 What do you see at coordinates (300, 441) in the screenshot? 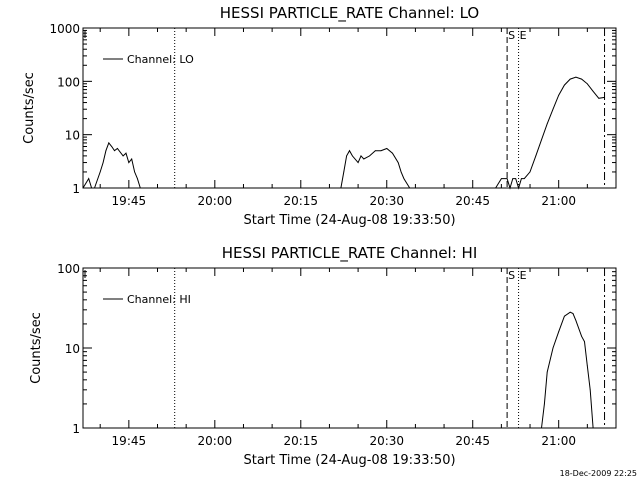
I see `plot-2-xtick-label: 20:15` at bounding box center [300, 441].